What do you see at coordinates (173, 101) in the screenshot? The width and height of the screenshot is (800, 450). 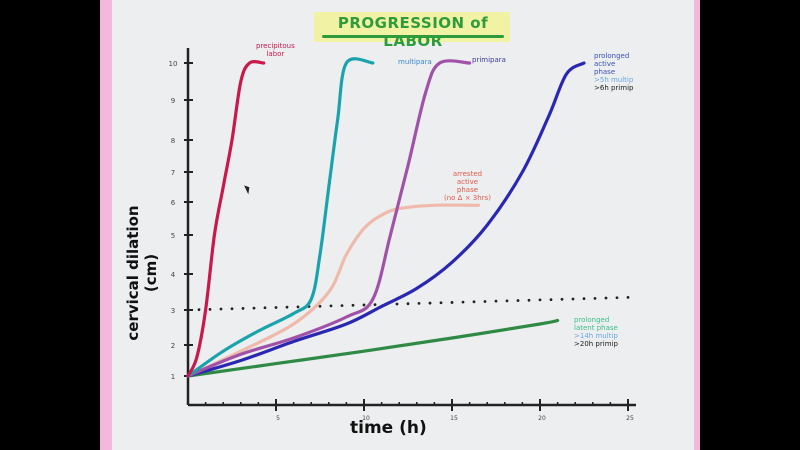 I see `y-tick-label: 9` at bounding box center [173, 101].